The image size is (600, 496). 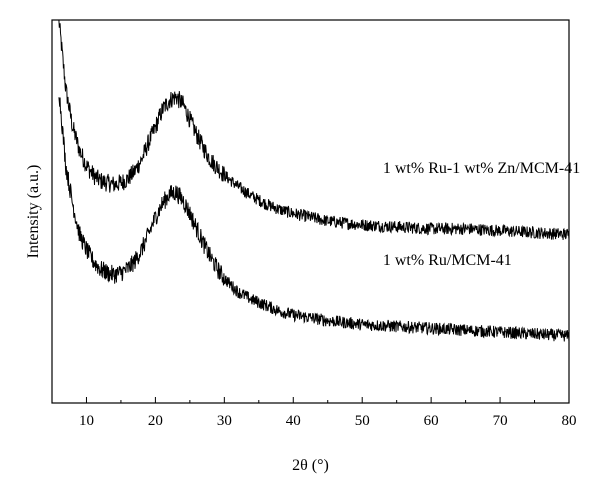 What do you see at coordinates (224, 421) in the screenshot?
I see `x-tick-label: 30` at bounding box center [224, 421].